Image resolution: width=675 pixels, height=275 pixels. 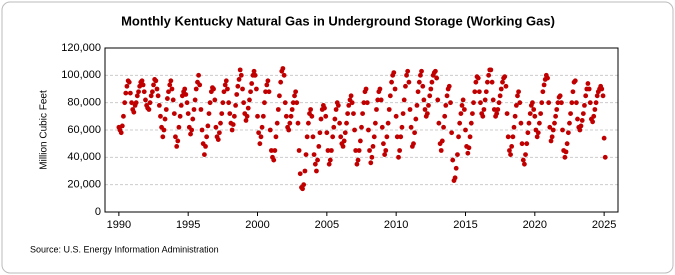 What do you see at coordinates (396, 225) in the screenshot?
I see `x-tick-label: 2010` at bounding box center [396, 225].